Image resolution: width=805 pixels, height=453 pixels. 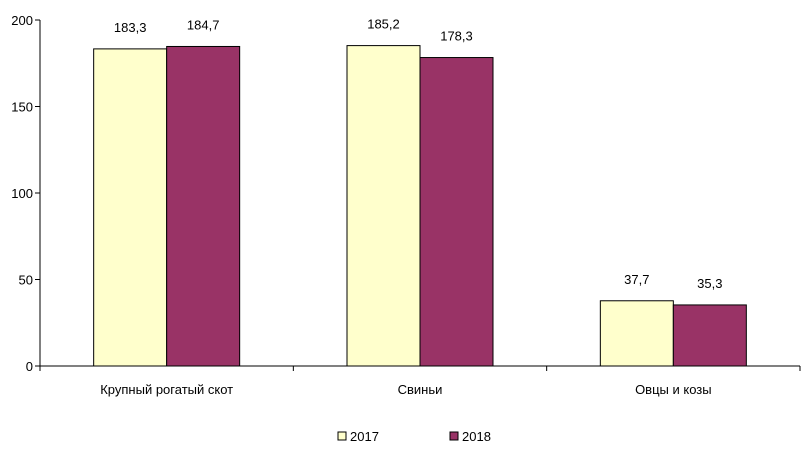 What do you see at coordinates (22, 107) in the screenshot?
I see `y-tick-label: 150` at bounding box center [22, 107].